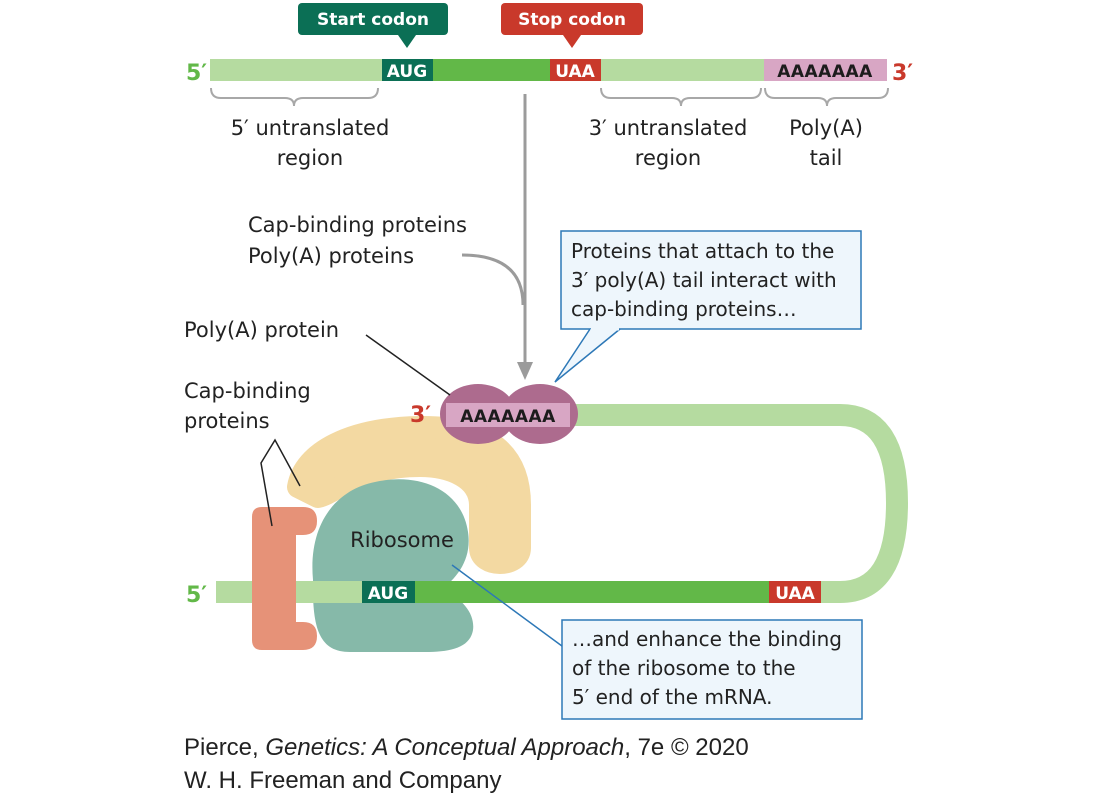 This screenshot has width=1100, height=799. What do you see at coordinates (224, 747) in the screenshot?
I see `credit-author: Pierce,` at bounding box center [224, 747].